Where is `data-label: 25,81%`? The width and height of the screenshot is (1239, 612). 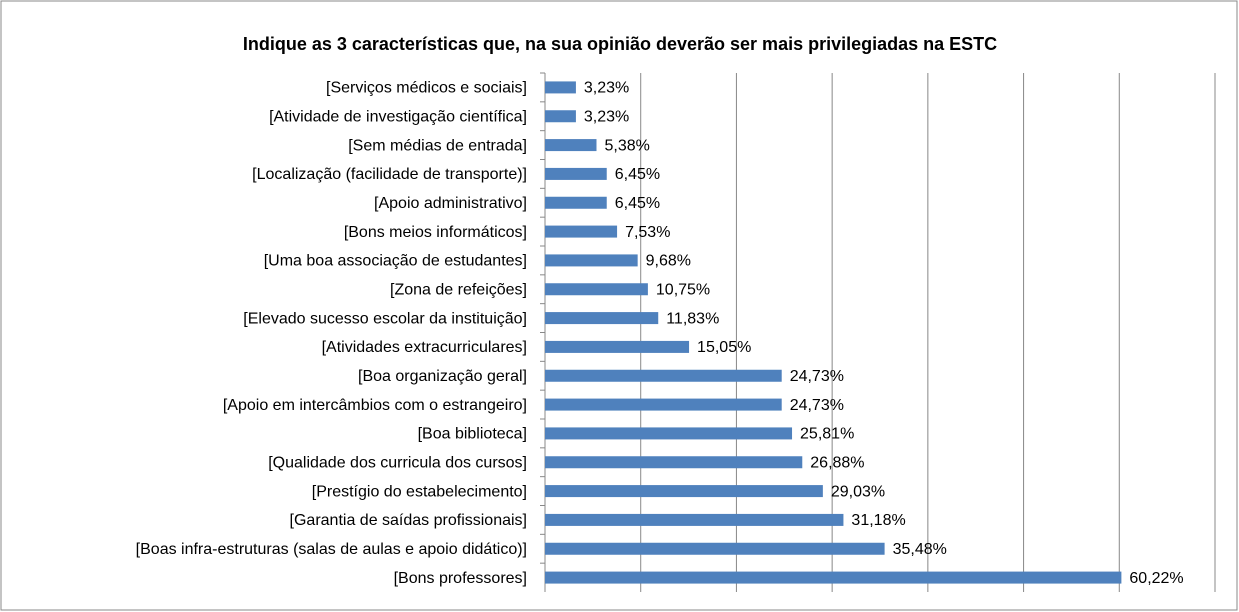 data-label: 25,81% is located at coordinates (827, 434).